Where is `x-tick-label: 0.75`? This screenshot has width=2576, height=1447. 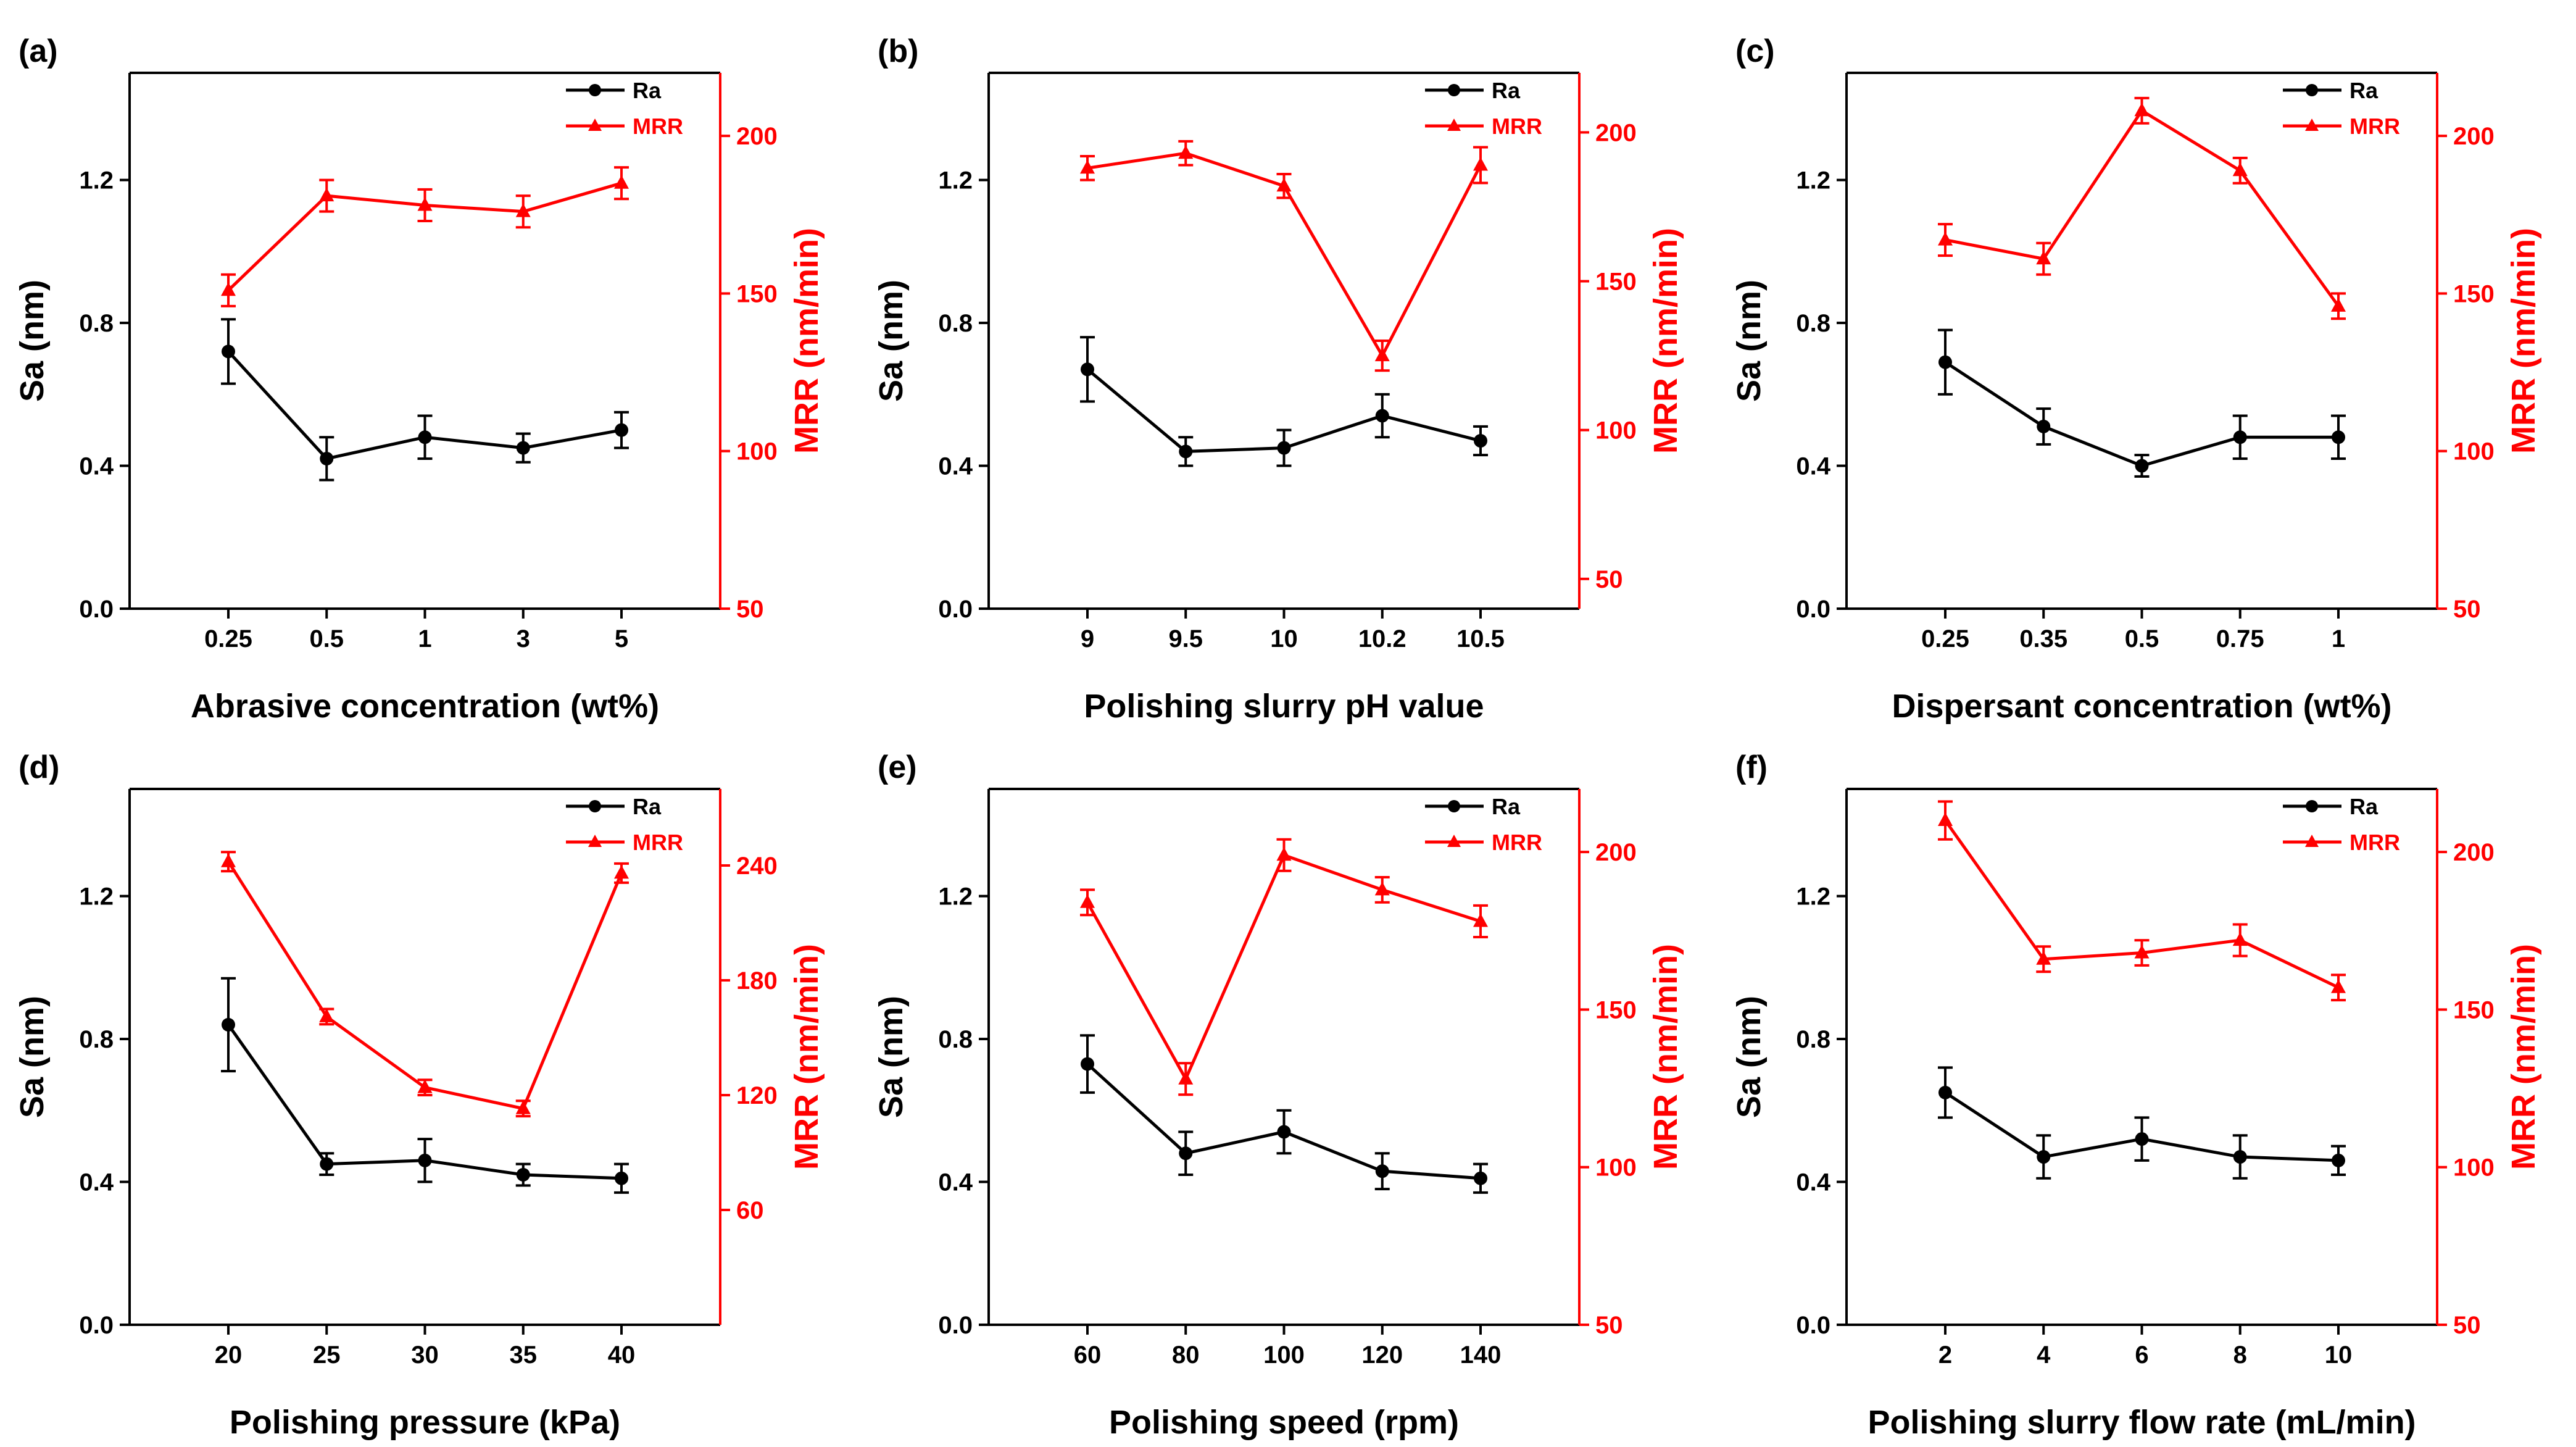
x-tick-label: 0.75 is located at coordinates (2240, 639).